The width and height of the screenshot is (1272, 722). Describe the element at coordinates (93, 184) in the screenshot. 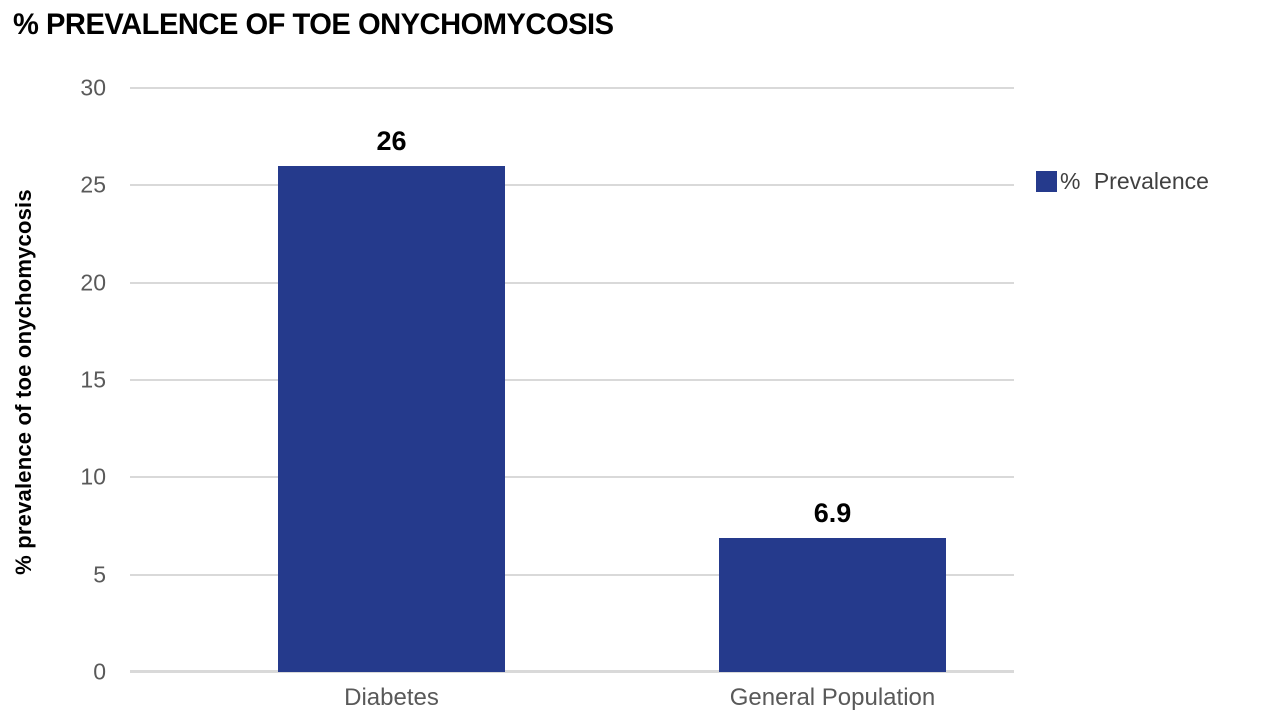

I see `y-tick-label: 25` at that location.